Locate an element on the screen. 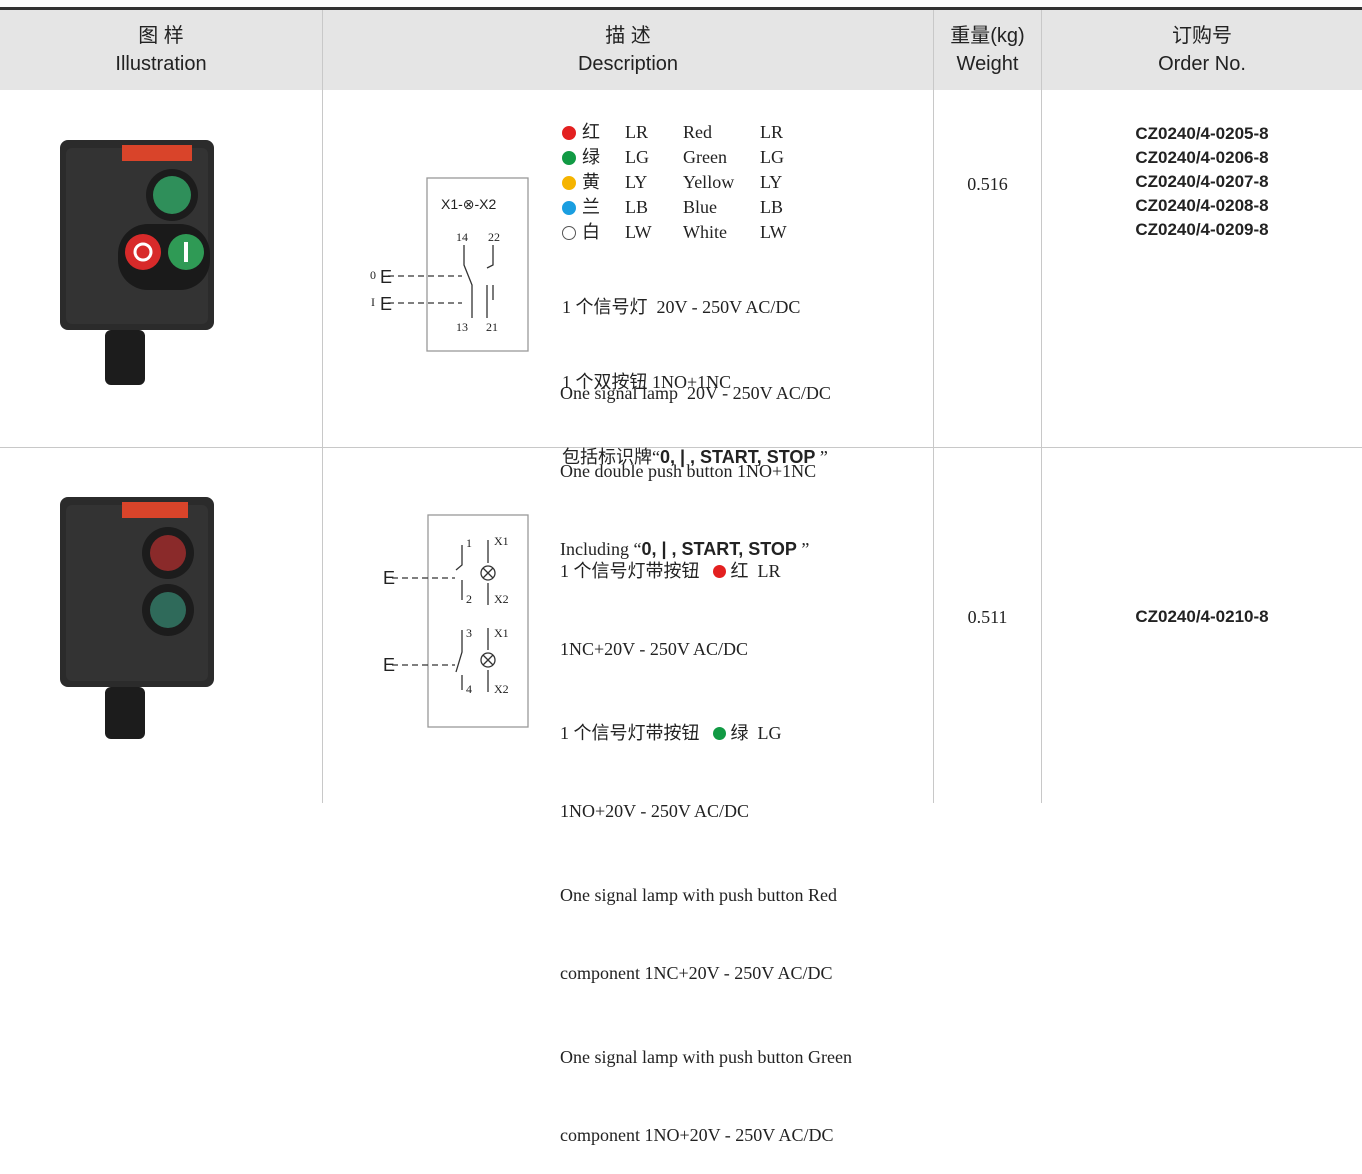  header-cell: 描 述 Description is located at coordinates (628, 50).